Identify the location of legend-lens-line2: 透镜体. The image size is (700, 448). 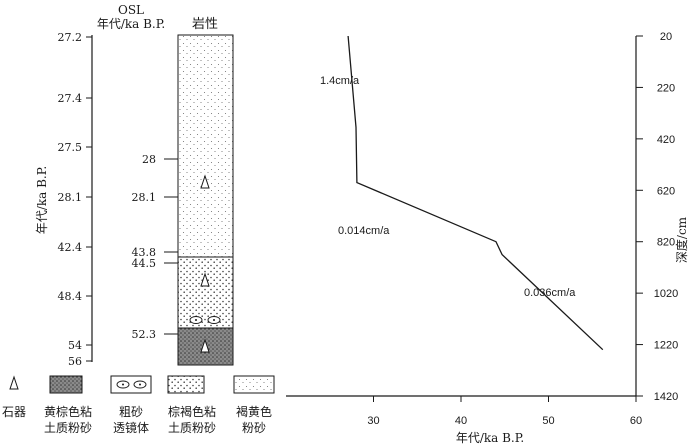
(131, 427).